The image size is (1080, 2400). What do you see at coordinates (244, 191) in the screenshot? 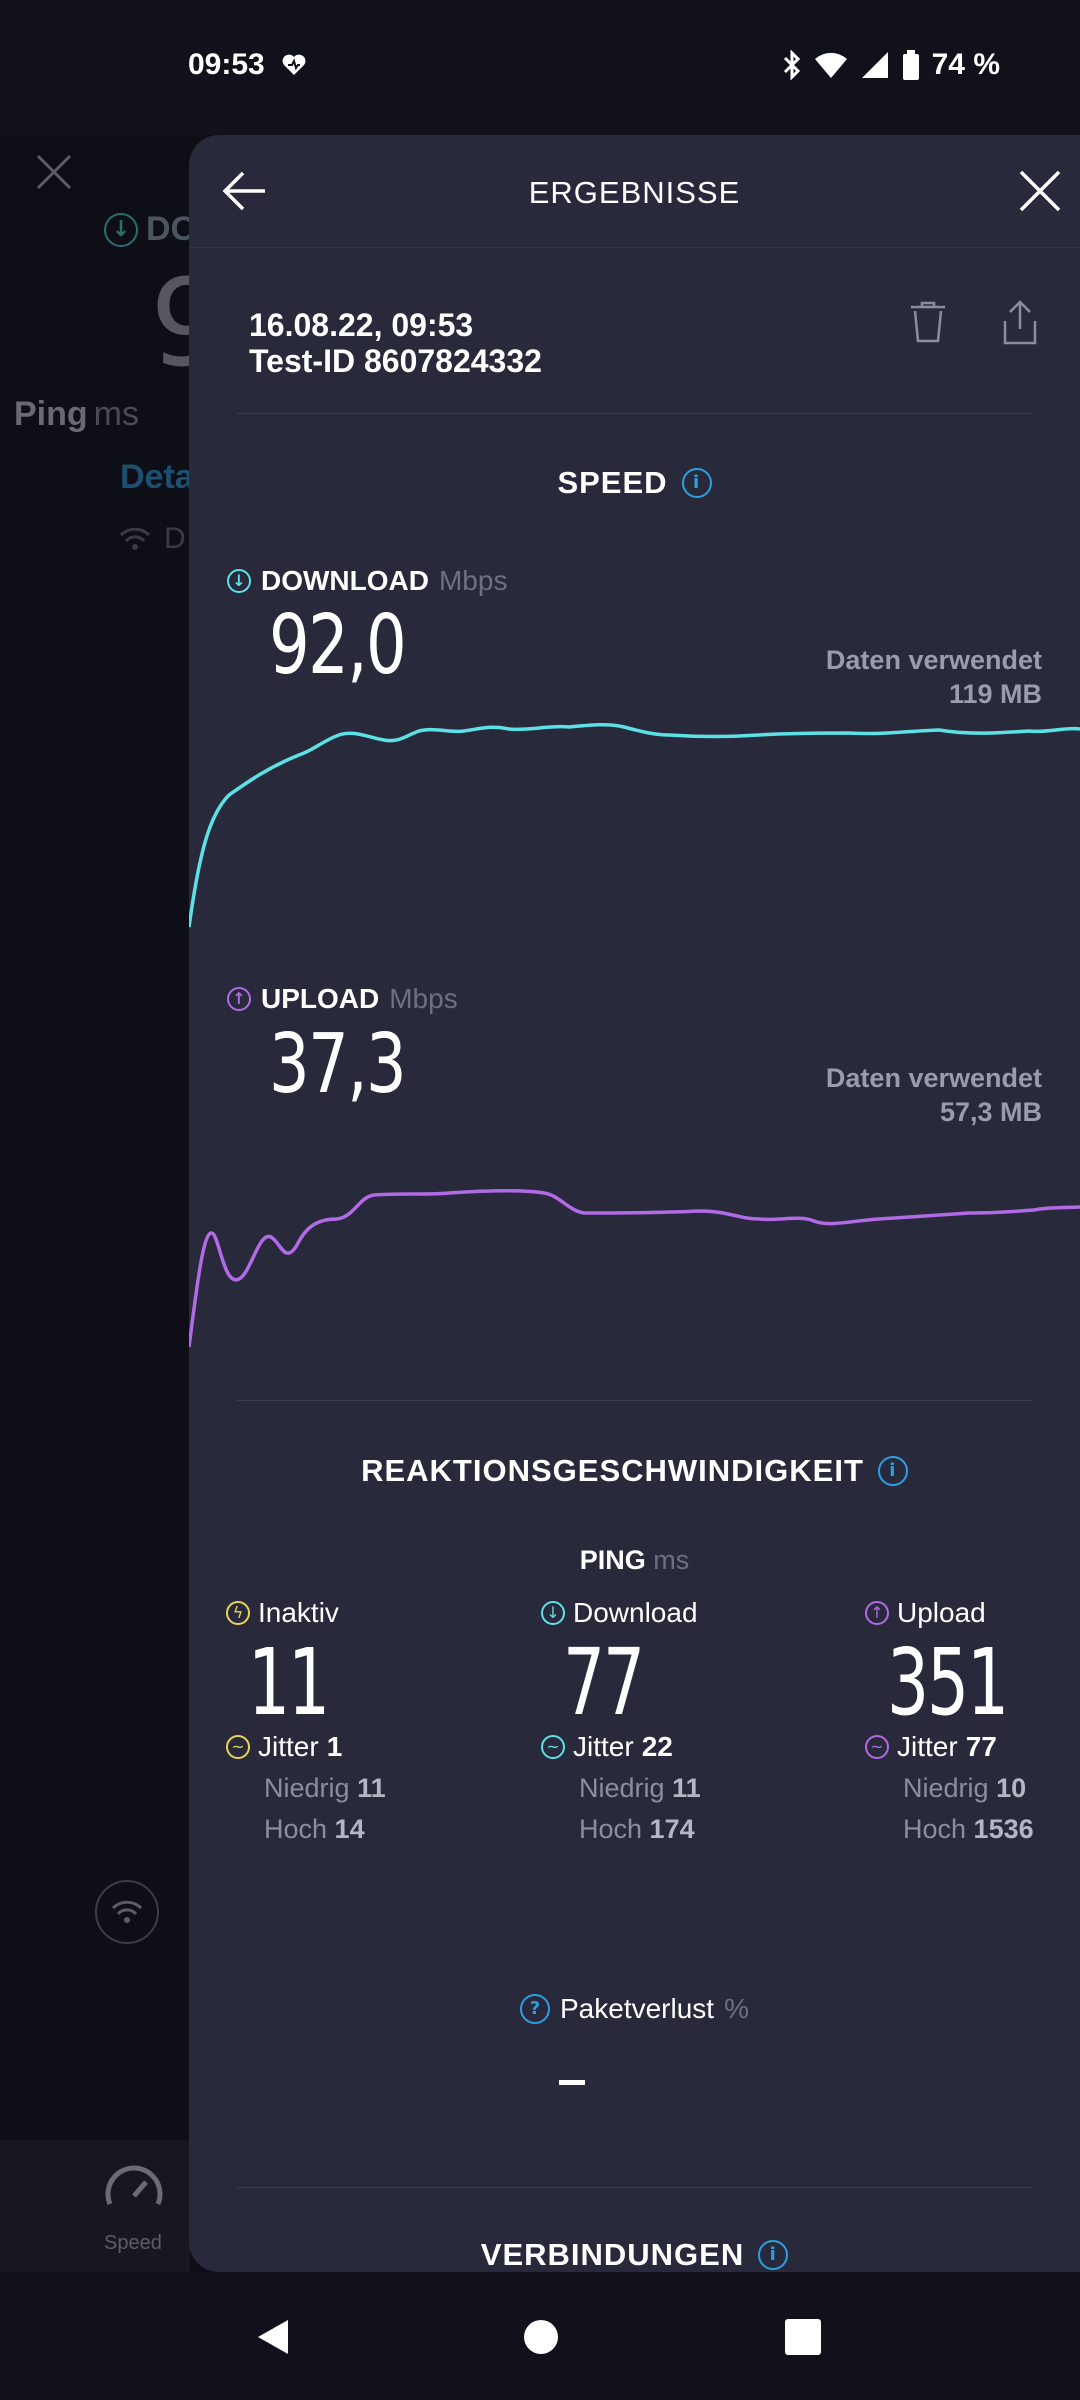
I see `back-arrow-icon` at bounding box center [244, 191].